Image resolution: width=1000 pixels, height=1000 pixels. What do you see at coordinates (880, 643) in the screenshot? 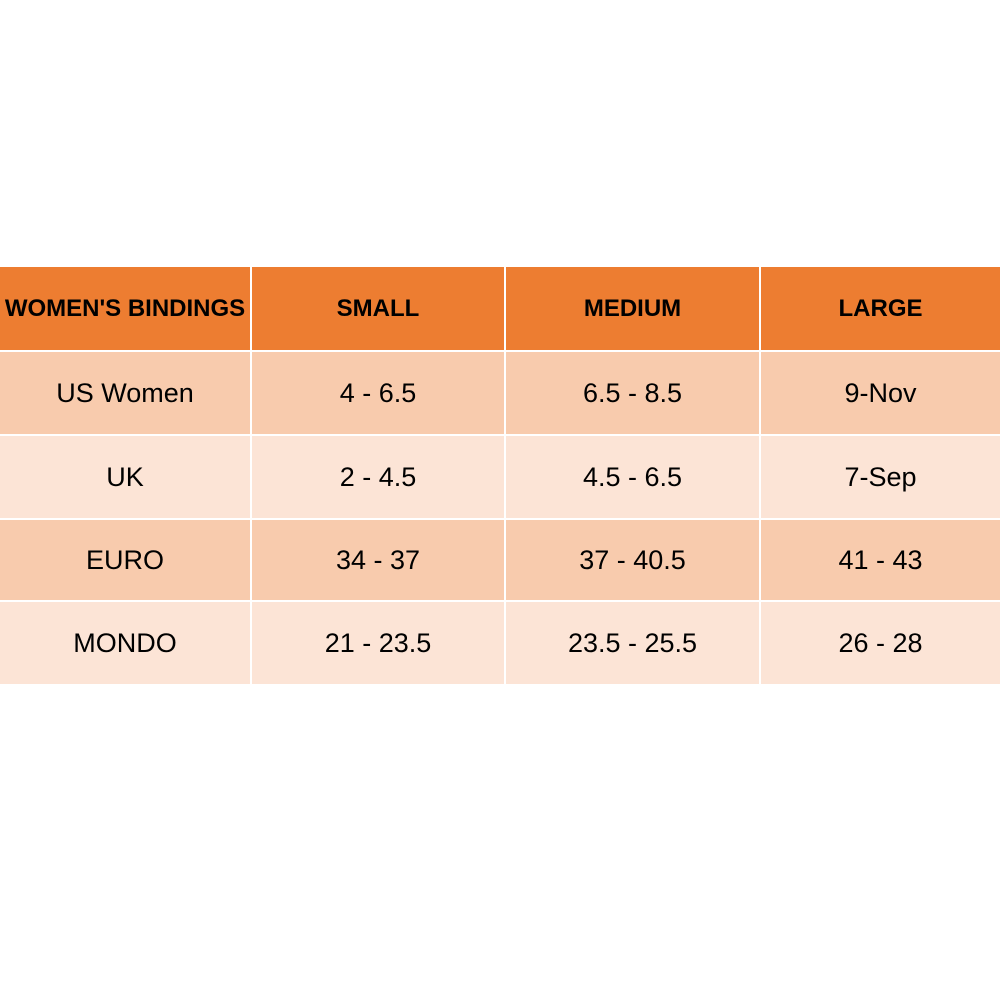
I see `cell-mondo-large: 26 - 28` at bounding box center [880, 643].